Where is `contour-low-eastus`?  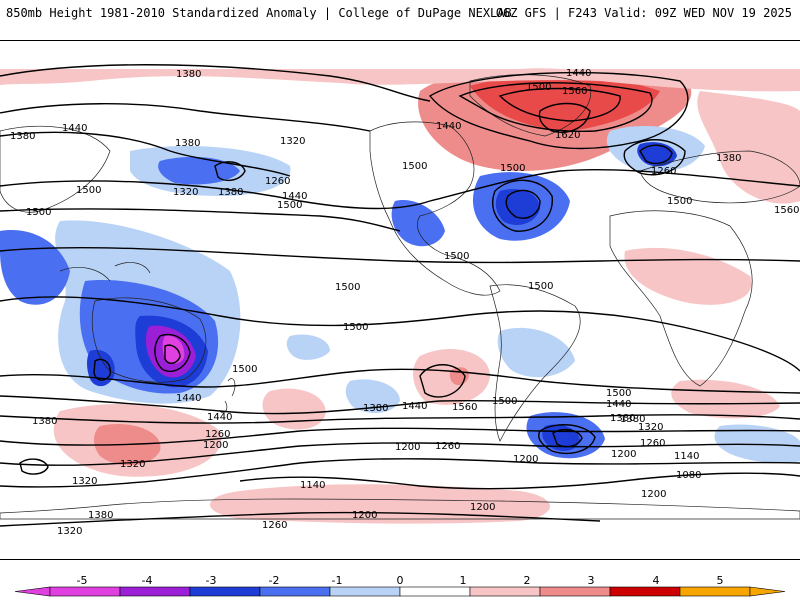 contour-low-eastus is located at coordinates (522, 205).